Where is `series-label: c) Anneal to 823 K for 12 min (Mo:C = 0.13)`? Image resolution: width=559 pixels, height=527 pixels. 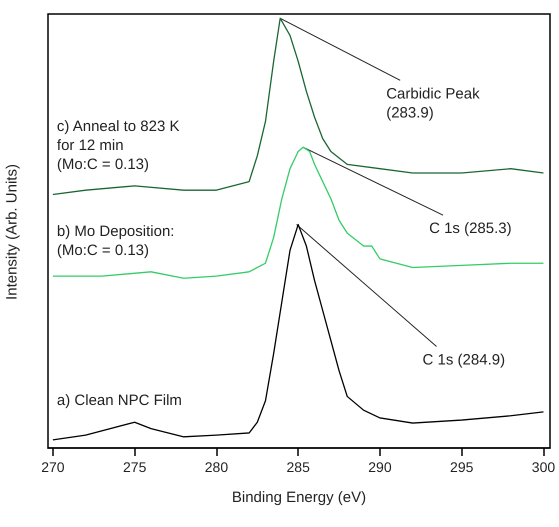
series-label: c) Anneal to 823 K for 12 min (Mo:C = 0.13) is located at coordinates (118, 145).